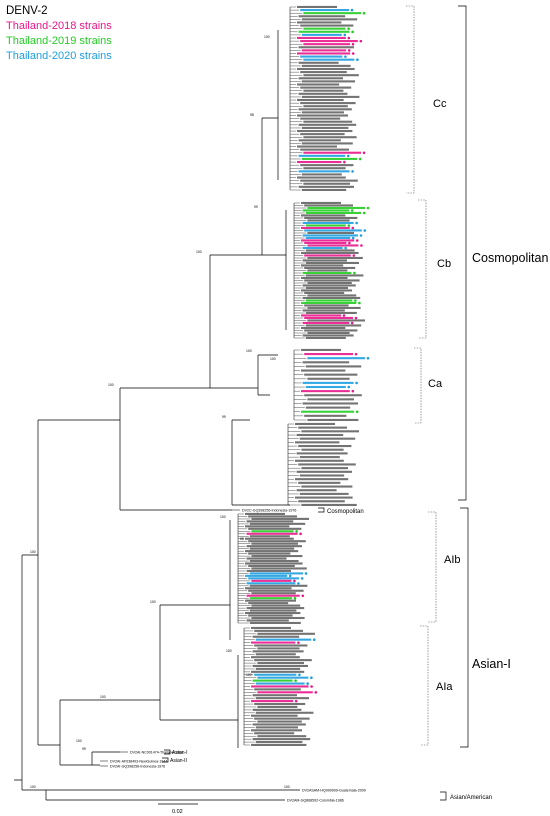 The width and height of the screenshot is (550, 816). Describe the element at coordinates (165, 760) in the screenshot. I see `asian2-bracket` at that location.